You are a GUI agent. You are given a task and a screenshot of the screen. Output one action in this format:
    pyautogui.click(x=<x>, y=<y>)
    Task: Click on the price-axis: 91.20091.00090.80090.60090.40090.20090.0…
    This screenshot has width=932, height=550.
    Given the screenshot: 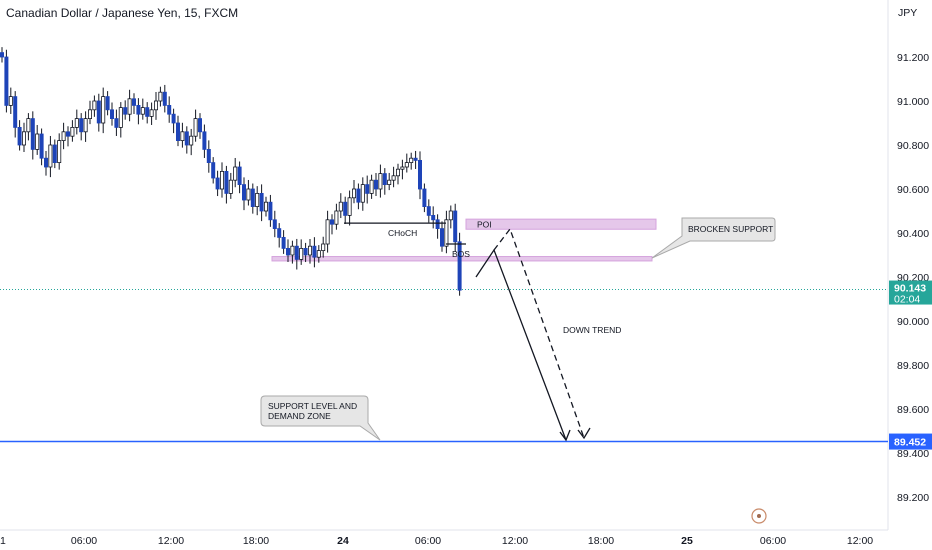 What is the action you would take?
    pyautogui.click(x=910, y=255)
    